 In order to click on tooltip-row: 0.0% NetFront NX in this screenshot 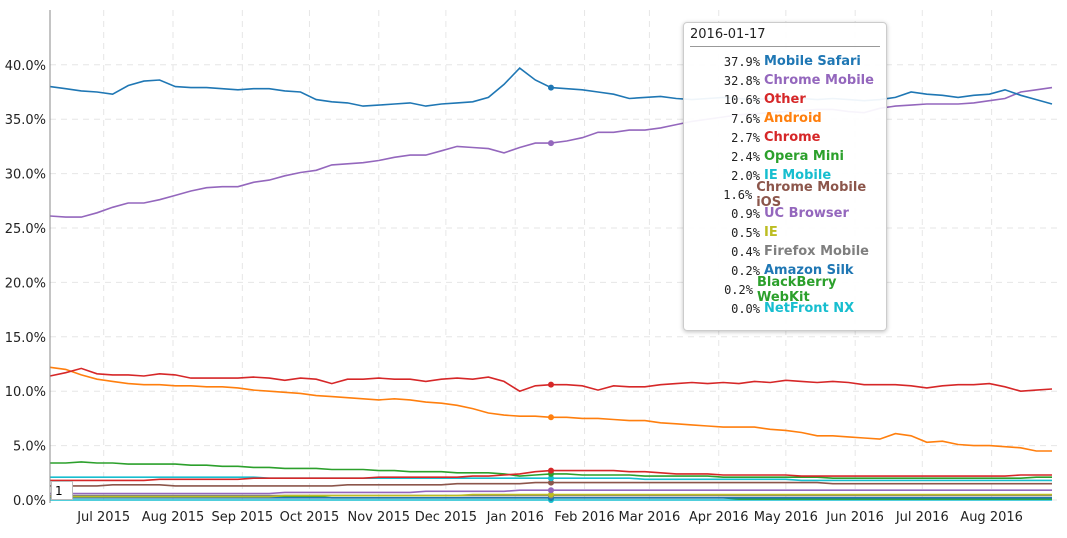, I will do `click(785, 308)`.